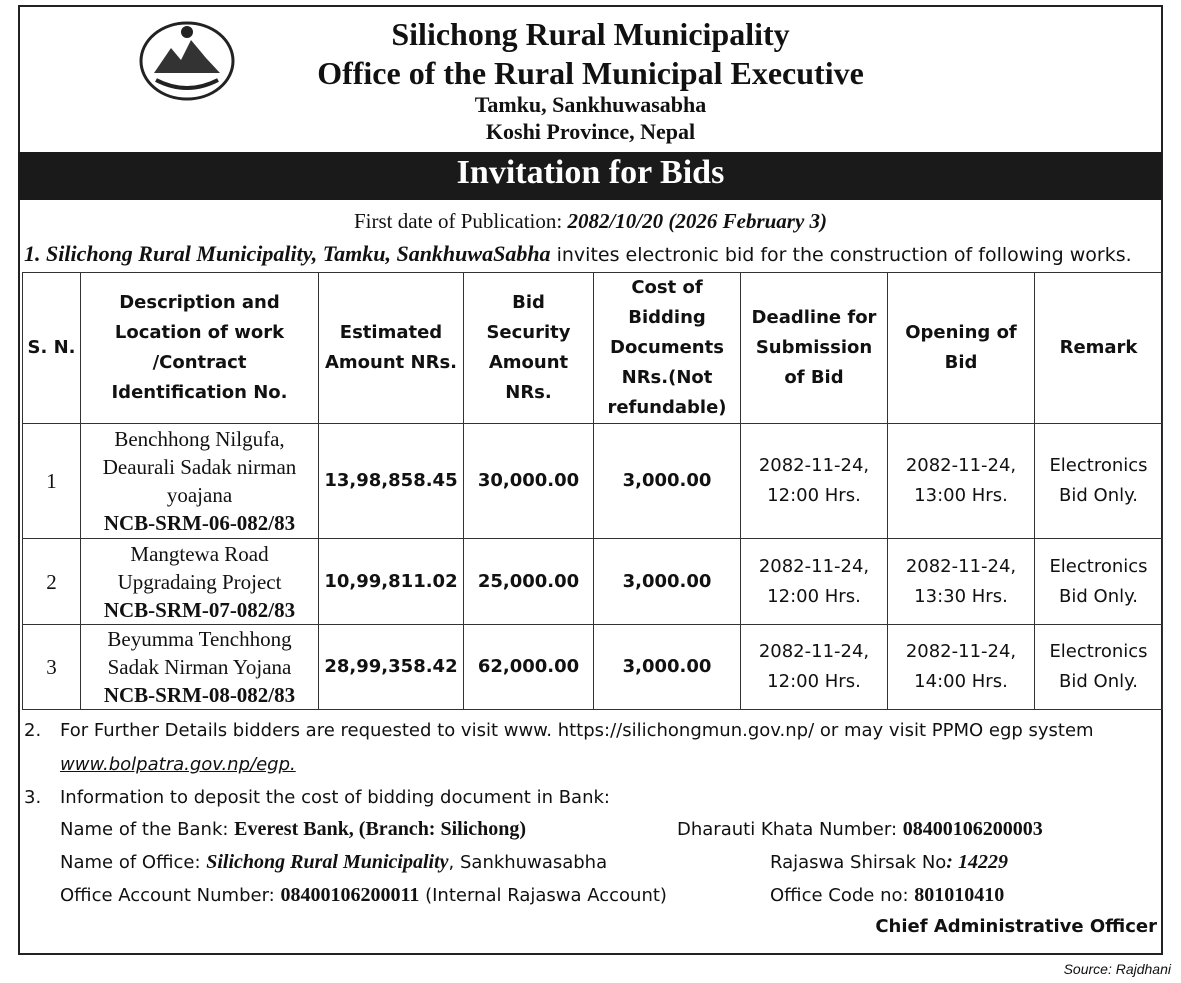 The image size is (1181, 983). What do you see at coordinates (178, 764) in the screenshot?
I see `link: www.bolpatra.gov.np/egp.` at bounding box center [178, 764].